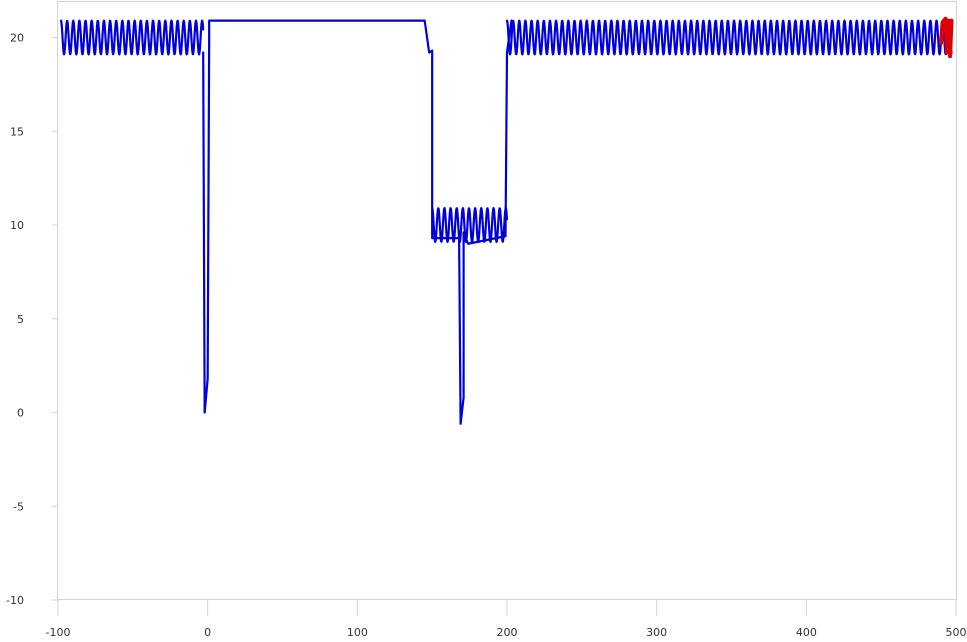  What do you see at coordinates (507, 632) in the screenshot?
I see `x-tick-label: 200` at bounding box center [507, 632].